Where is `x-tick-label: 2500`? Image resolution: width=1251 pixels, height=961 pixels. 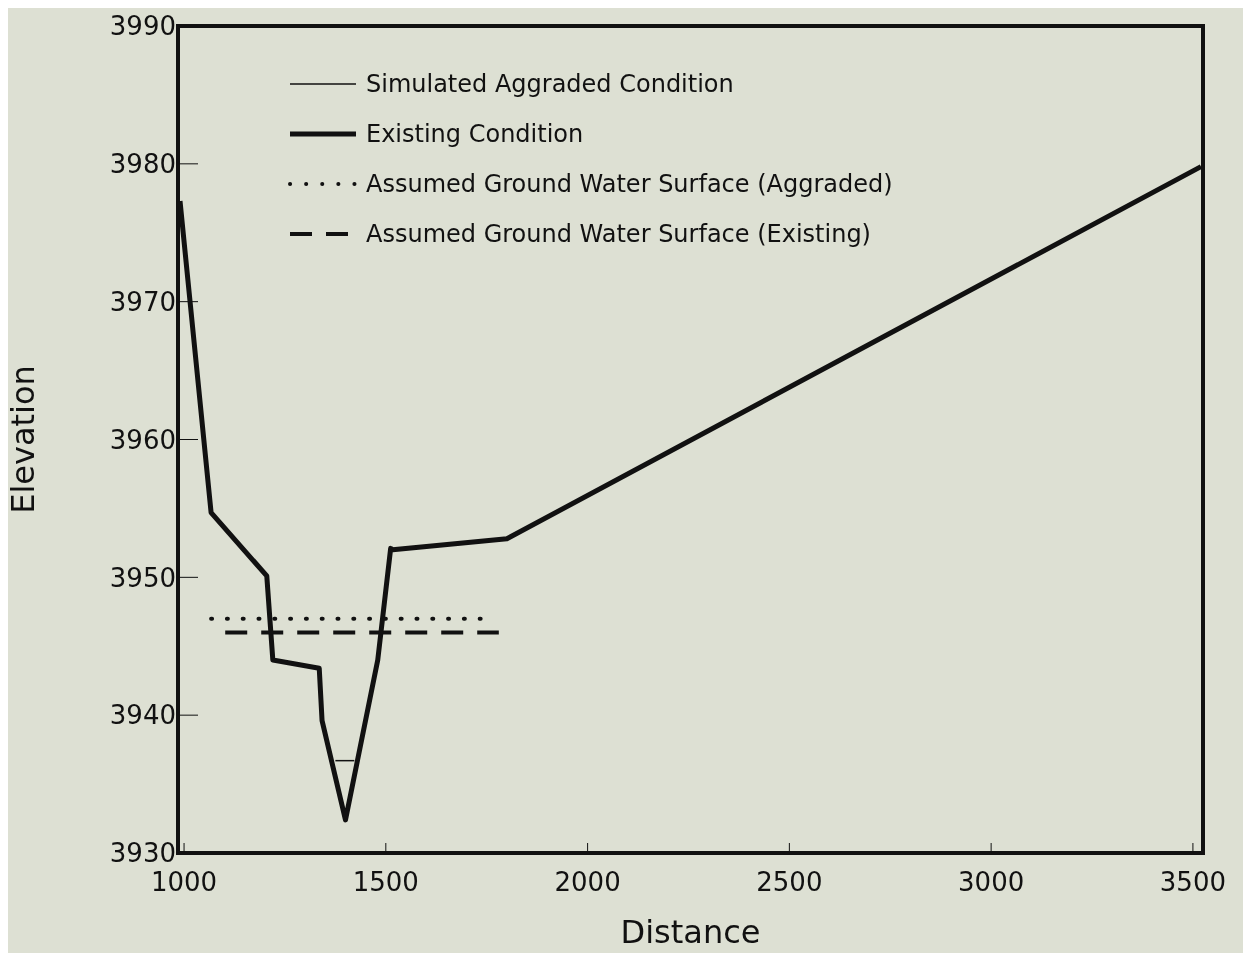
x-tick-label: 2500 is located at coordinates (789, 882).